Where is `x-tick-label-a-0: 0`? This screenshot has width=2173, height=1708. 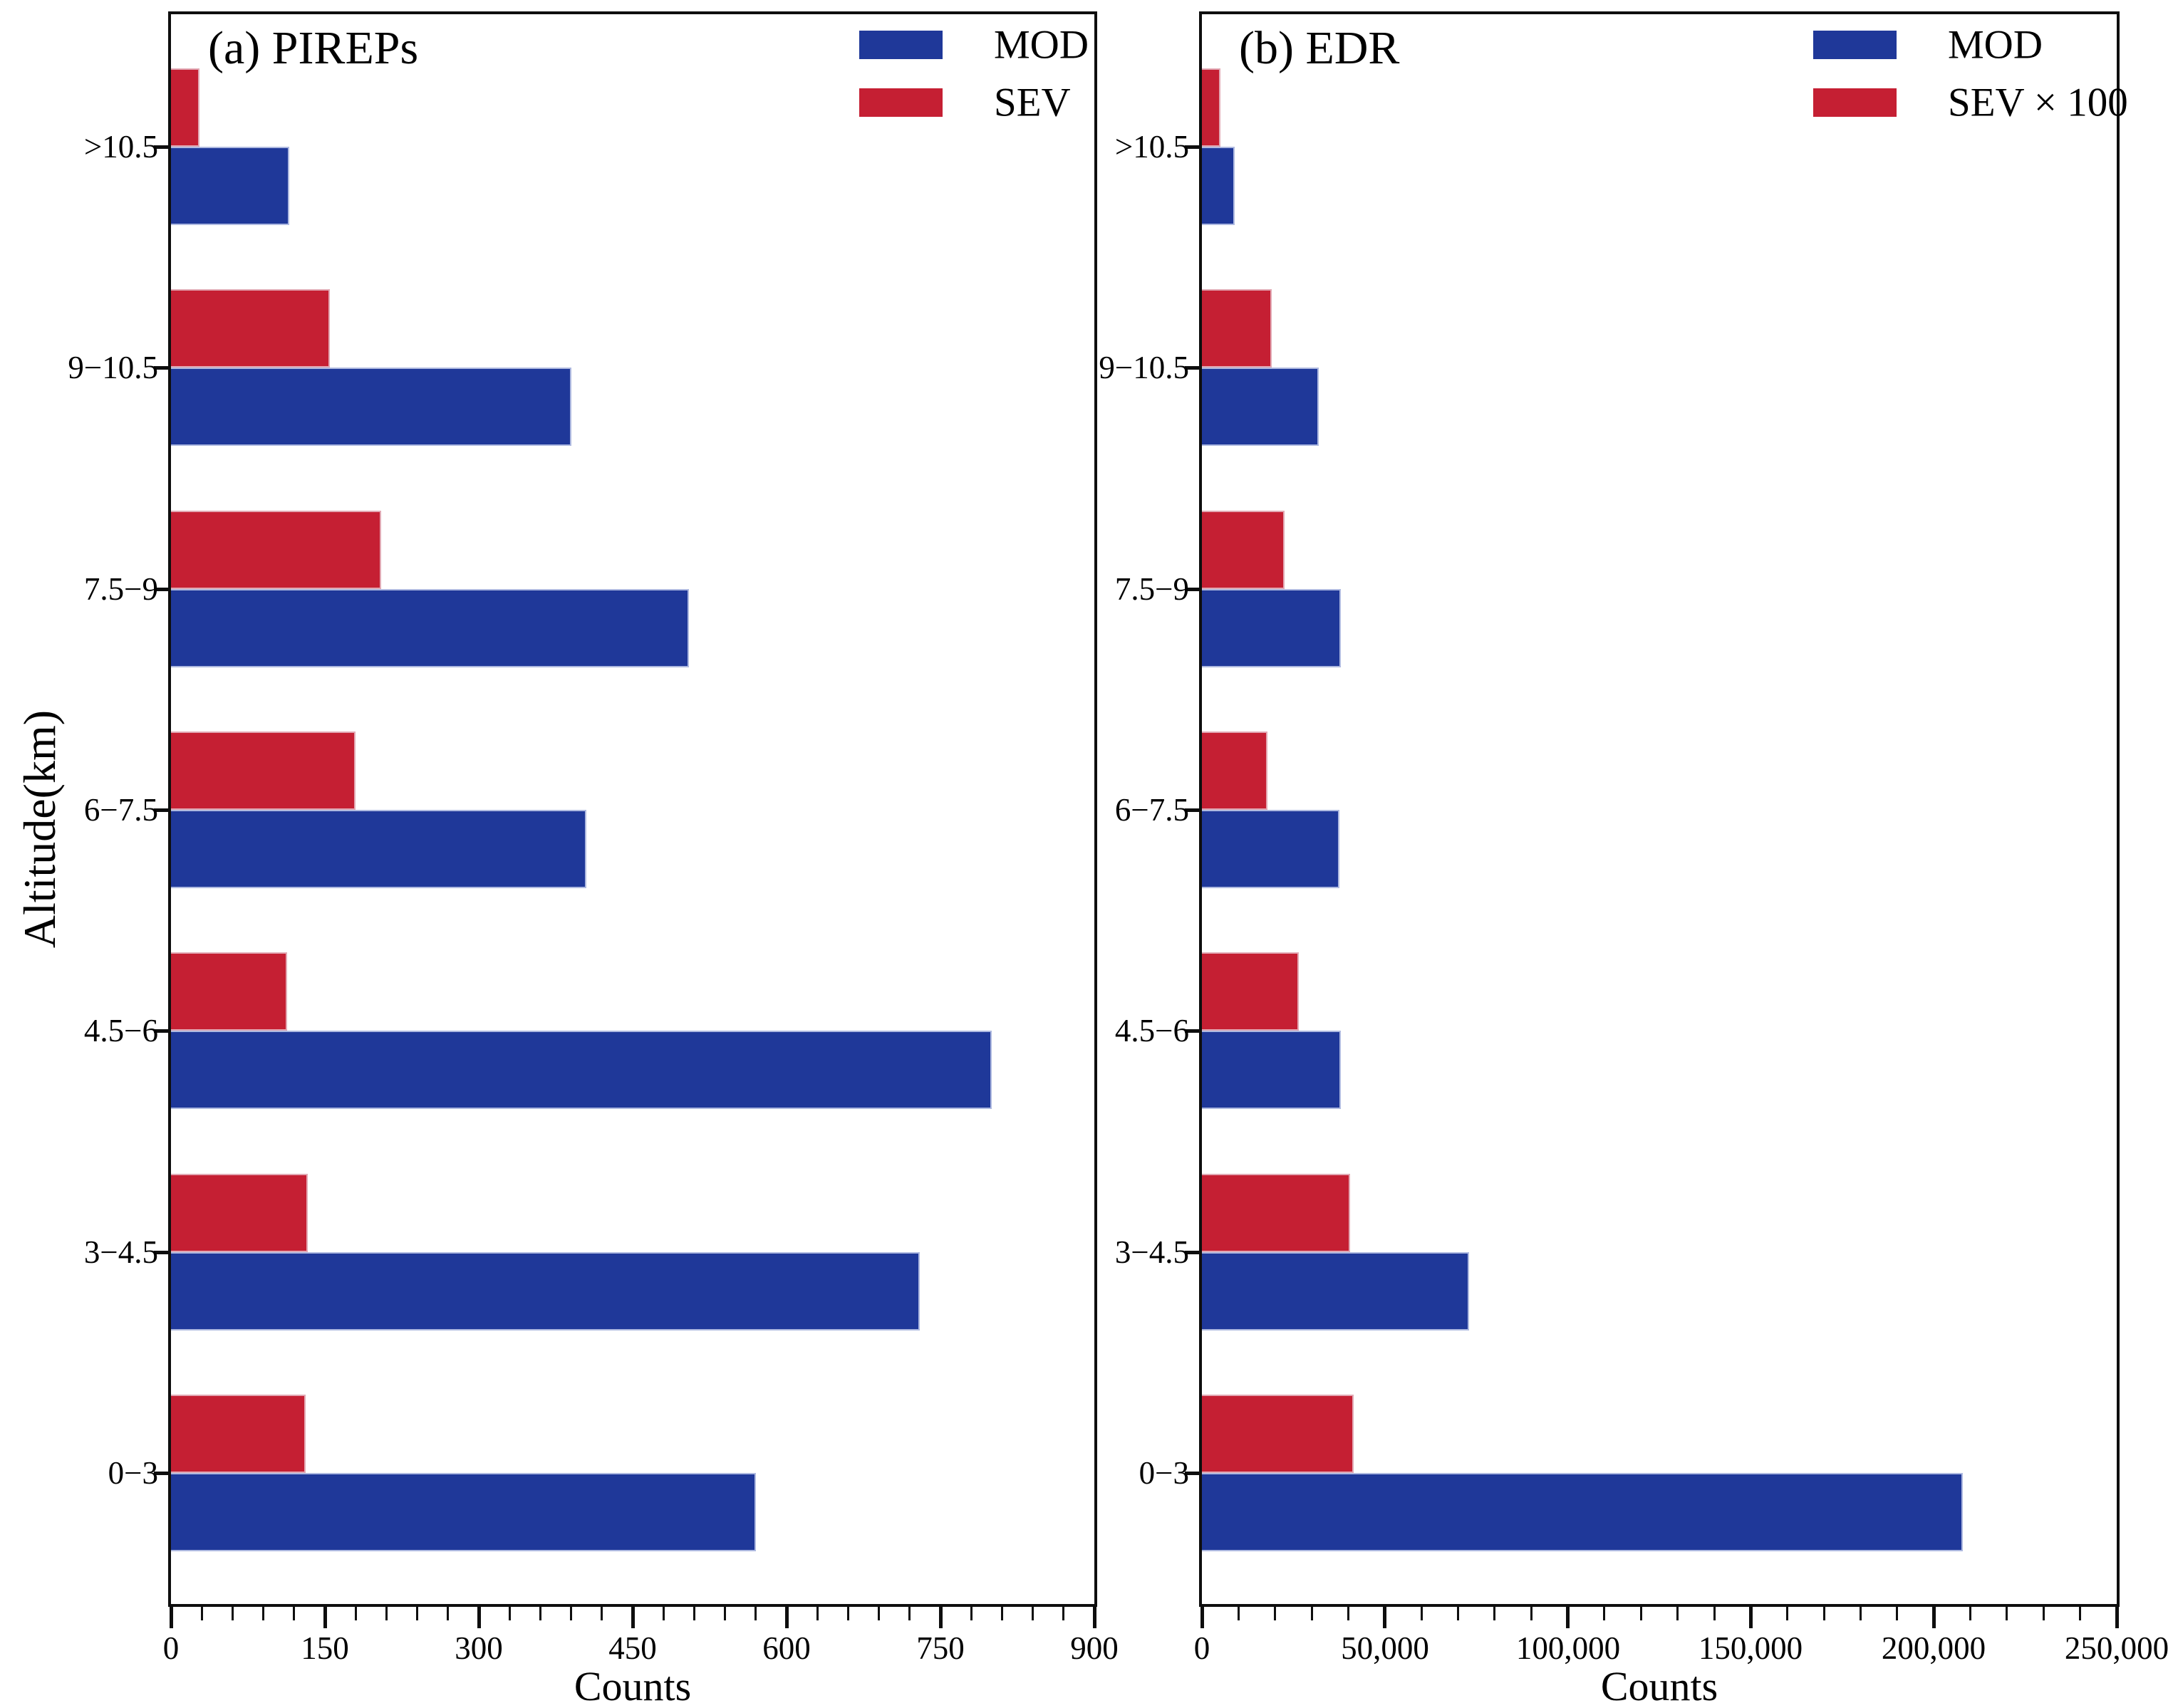
x-tick-label-a-0: 0 is located at coordinates (171, 1648).